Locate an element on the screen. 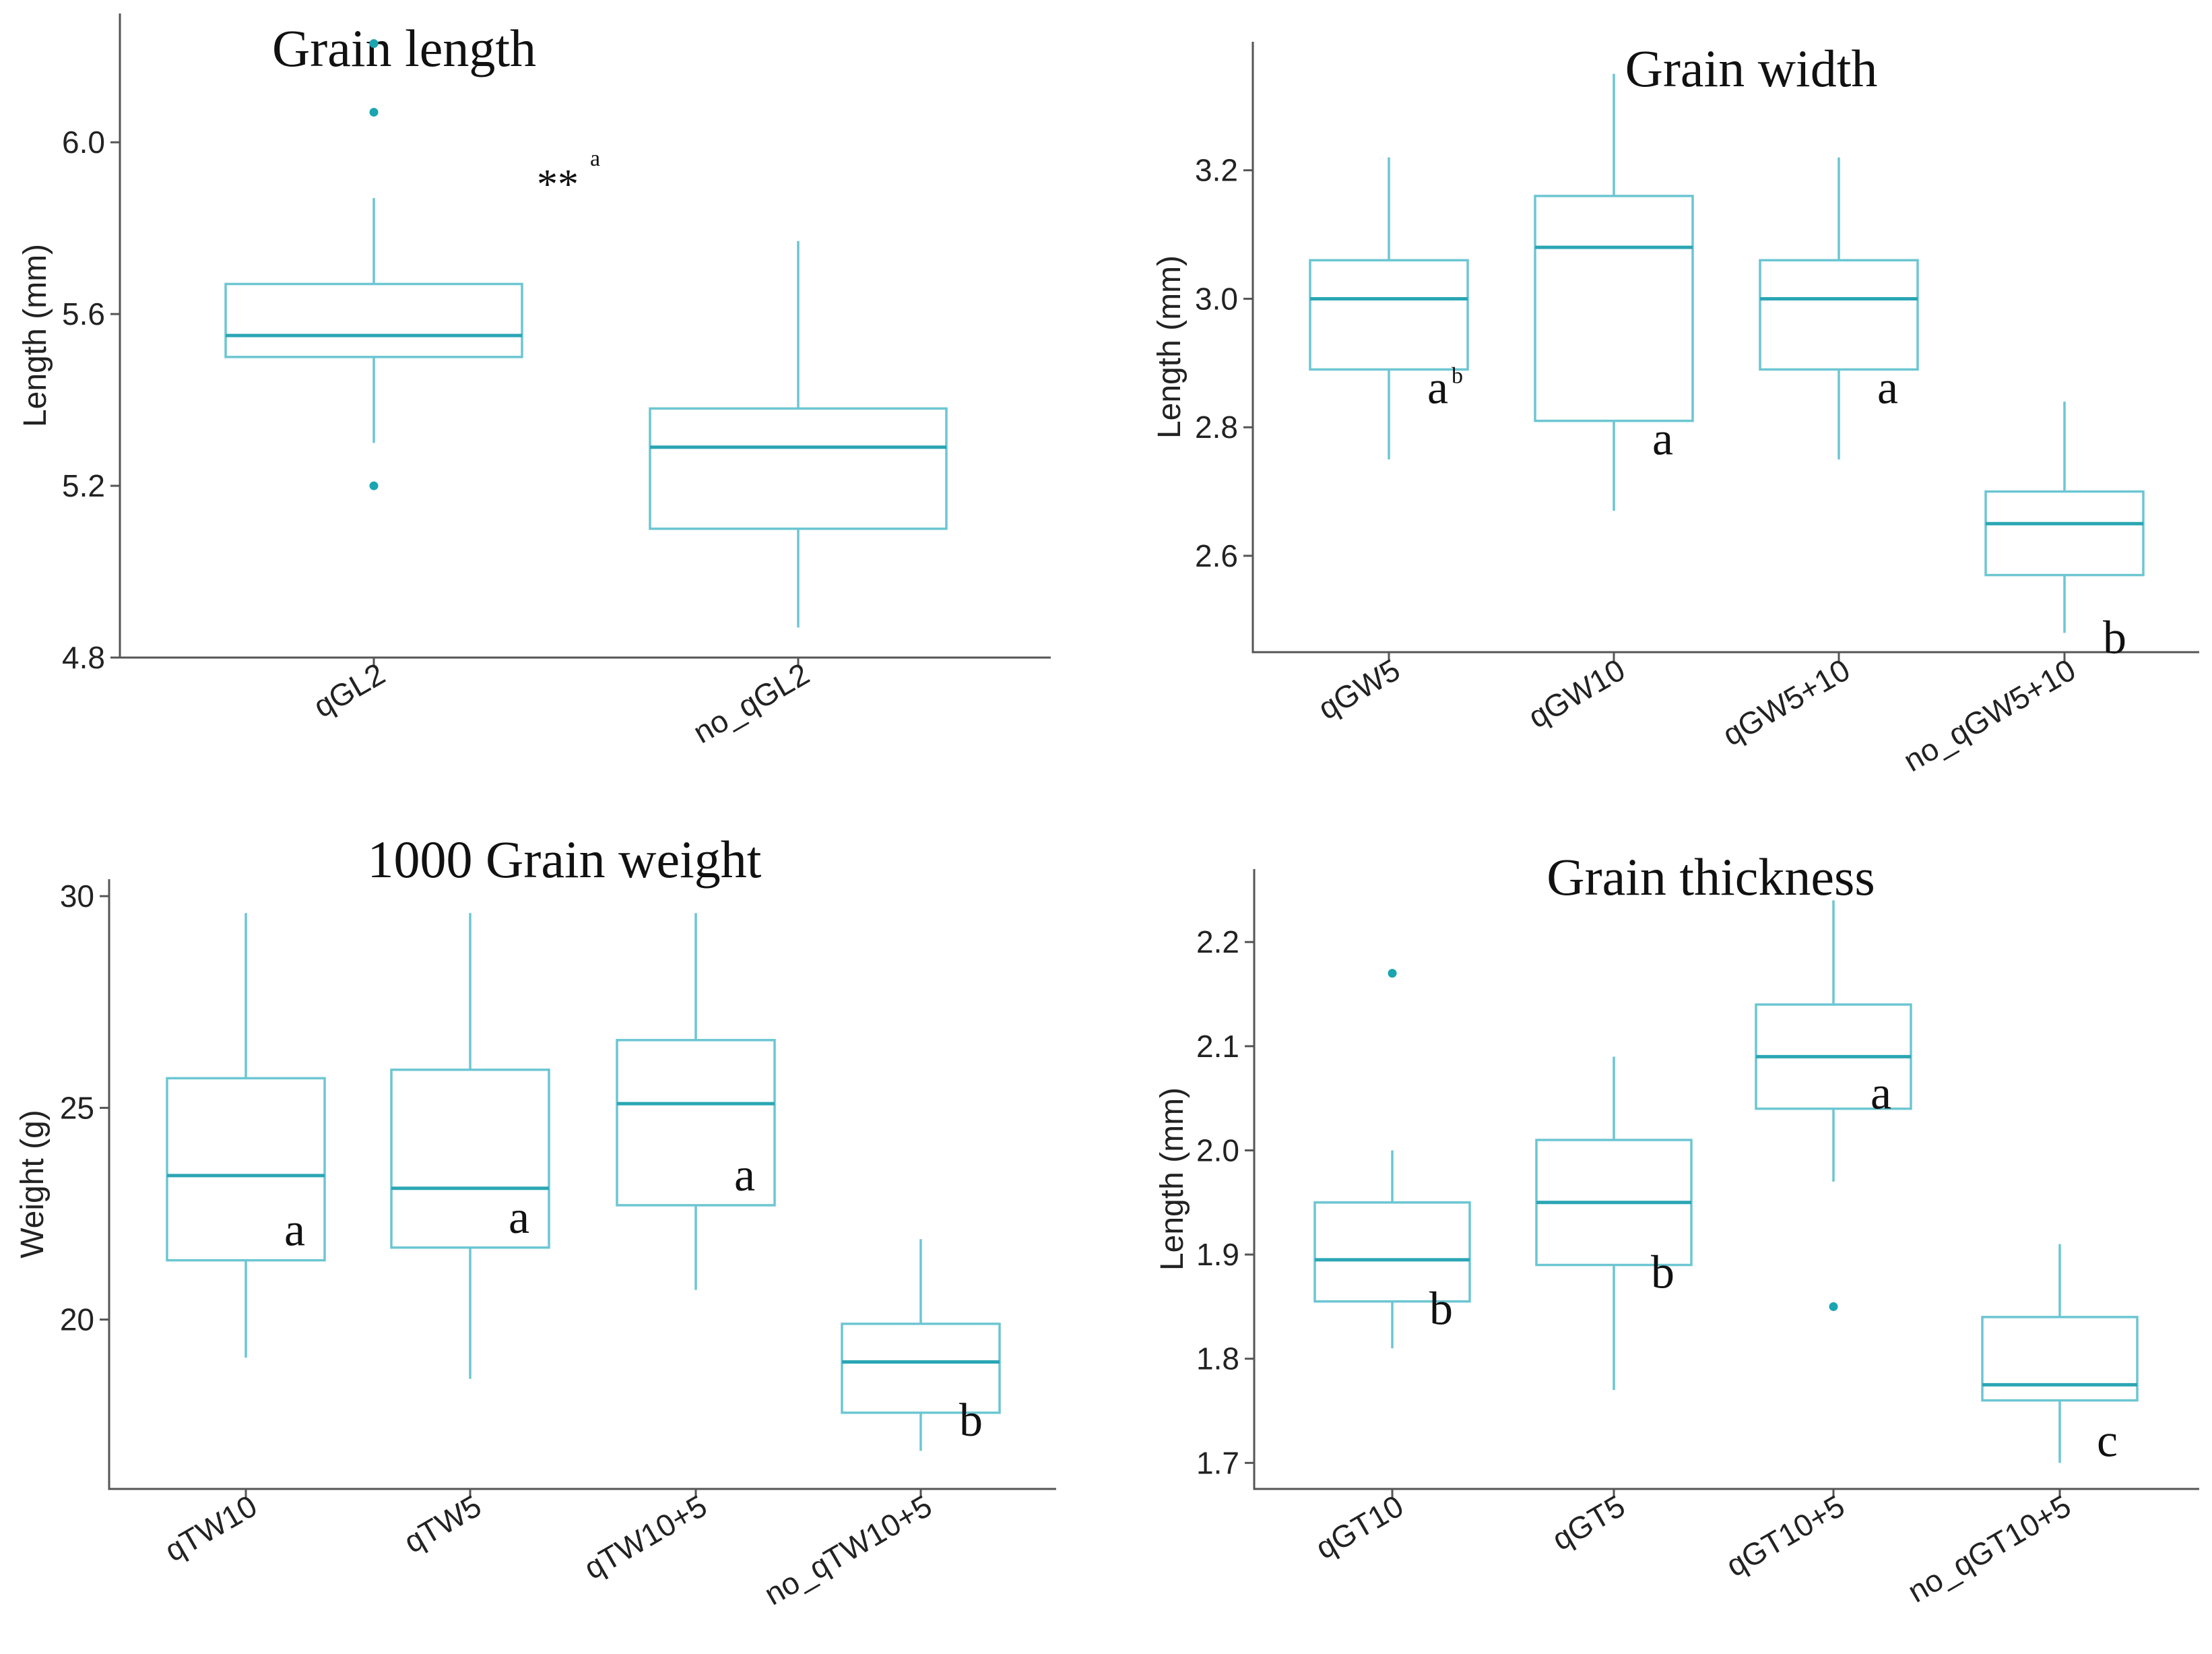 The height and width of the screenshot is (1654, 2212). y-tick-label: 5.6 is located at coordinates (83, 313).